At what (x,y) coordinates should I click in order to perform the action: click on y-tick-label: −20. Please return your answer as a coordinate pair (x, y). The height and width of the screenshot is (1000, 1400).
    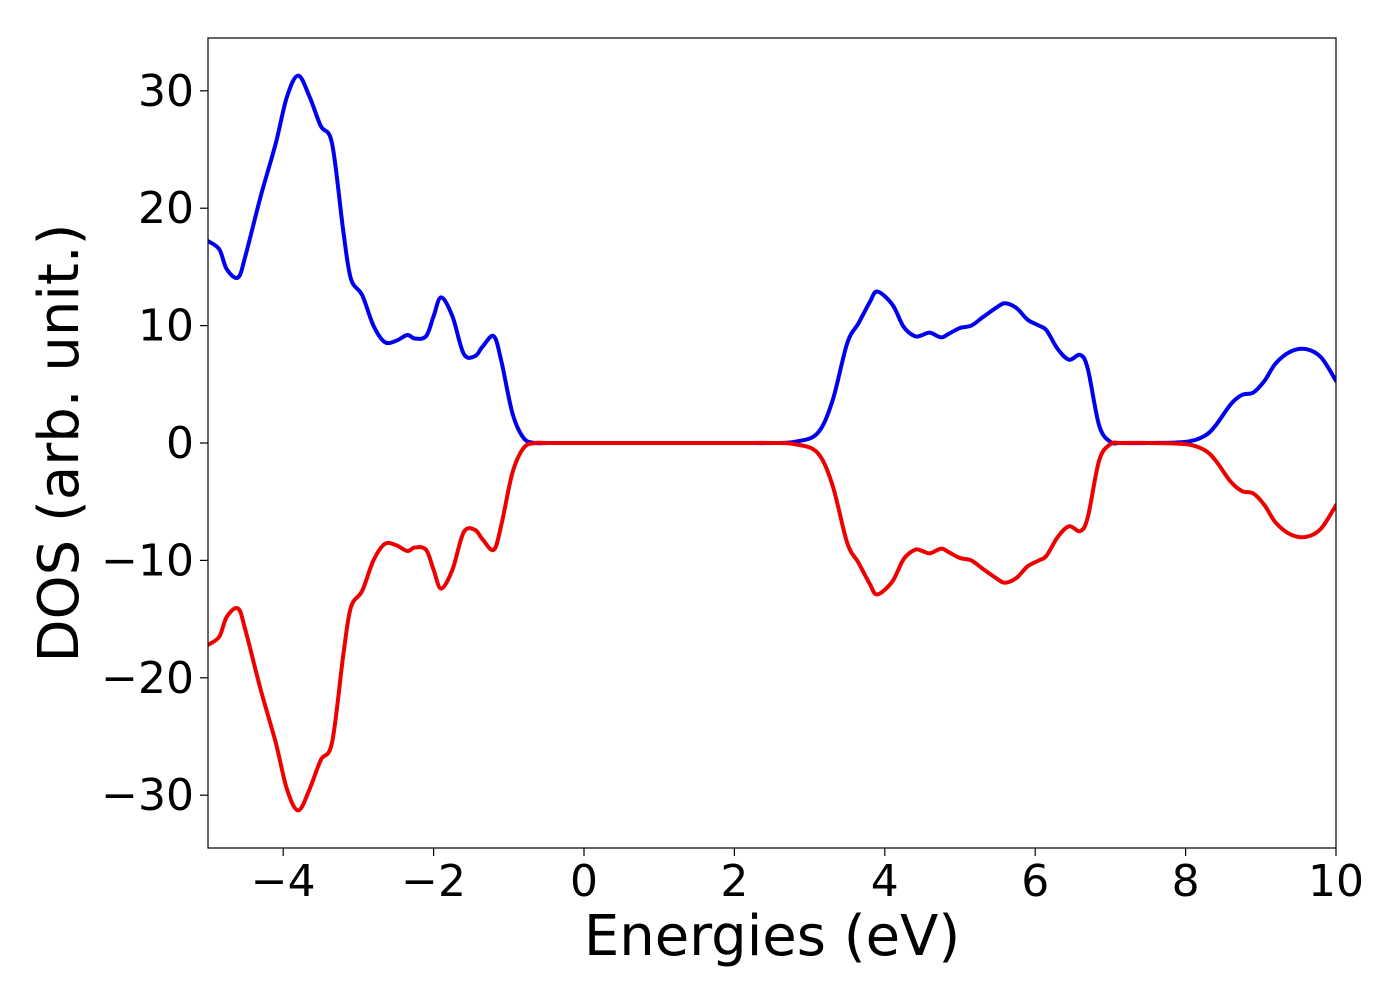
    Looking at the image, I should click on (147, 678).